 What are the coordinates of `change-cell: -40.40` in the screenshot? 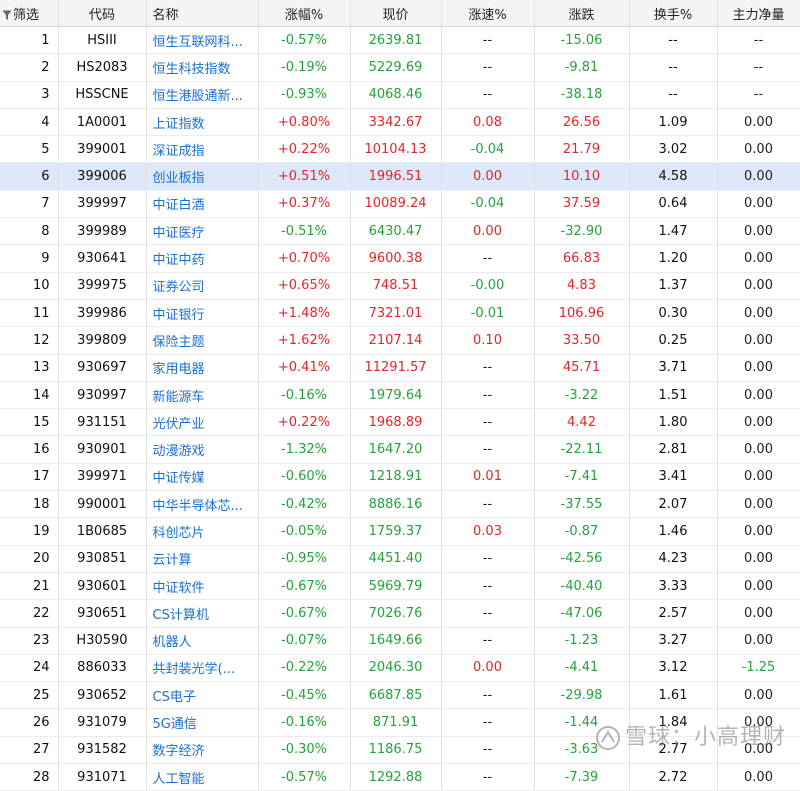 It's located at (582, 586).